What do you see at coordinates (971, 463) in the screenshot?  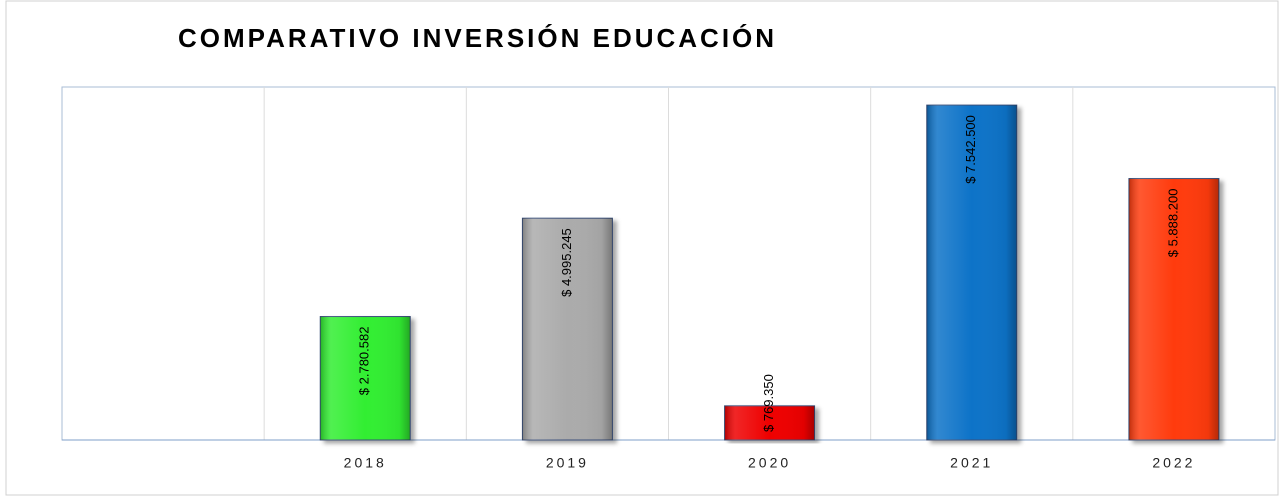 I see `x-tick-label: 2021` at bounding box center [971, 463].